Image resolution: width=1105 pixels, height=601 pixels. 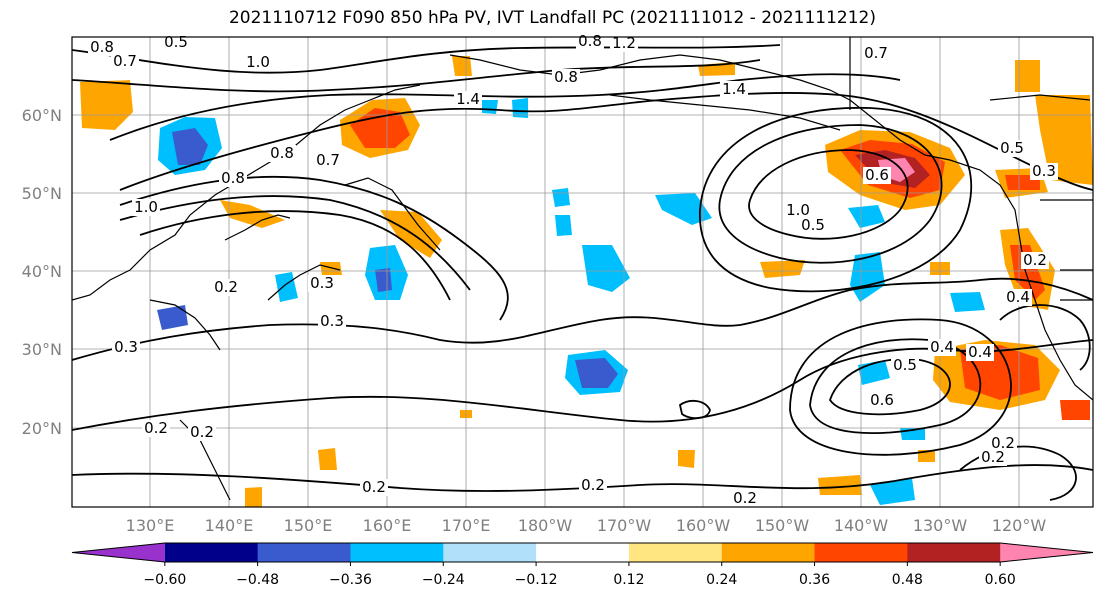 I want to click on colorbar-tick-label: 0.24, so click(x=721, y=580).